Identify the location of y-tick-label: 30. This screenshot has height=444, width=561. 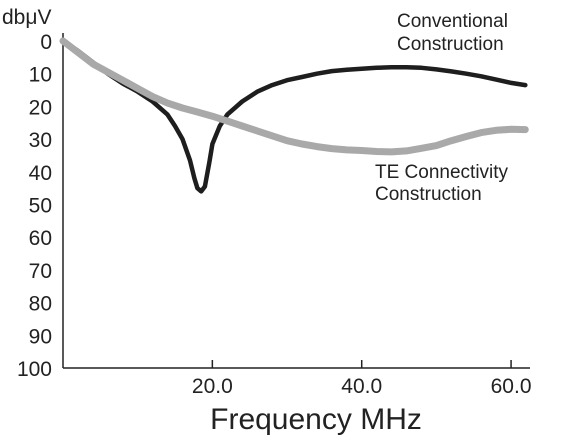
(40, 140).